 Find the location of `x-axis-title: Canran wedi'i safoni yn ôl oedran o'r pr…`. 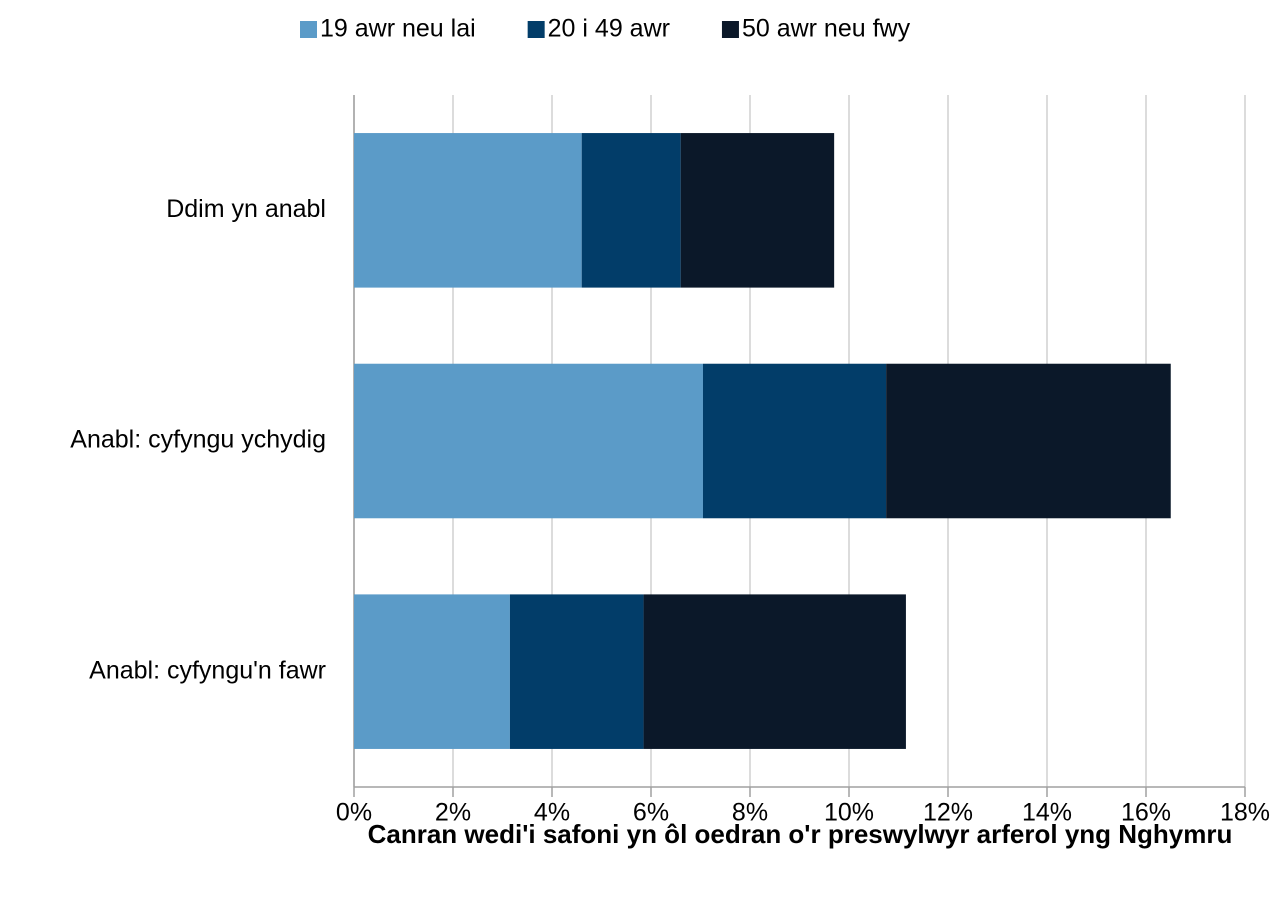

x-axis-title: Canran wedi'i safoni yn ôl oedran o'r pr… is located at coordinates (800, 834).